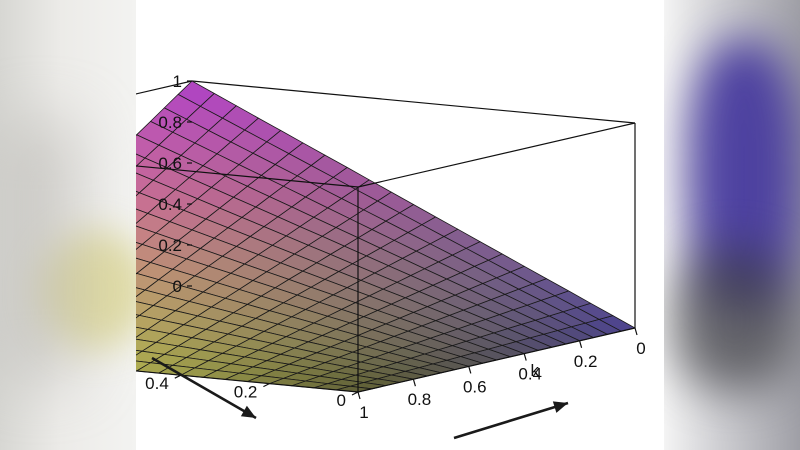 The width and height of the screenshot is (800, 450). What do you see at coordinates (170, 204) in the screenshot?
I see `z-tick-label: 0.4` at bounding box center [170, 204].